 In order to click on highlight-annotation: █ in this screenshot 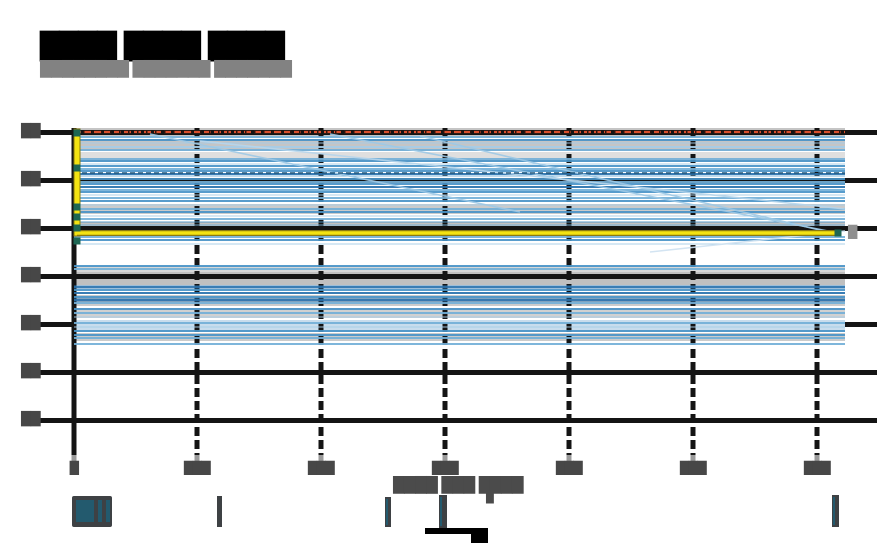, I will do `click(853, 232)`.